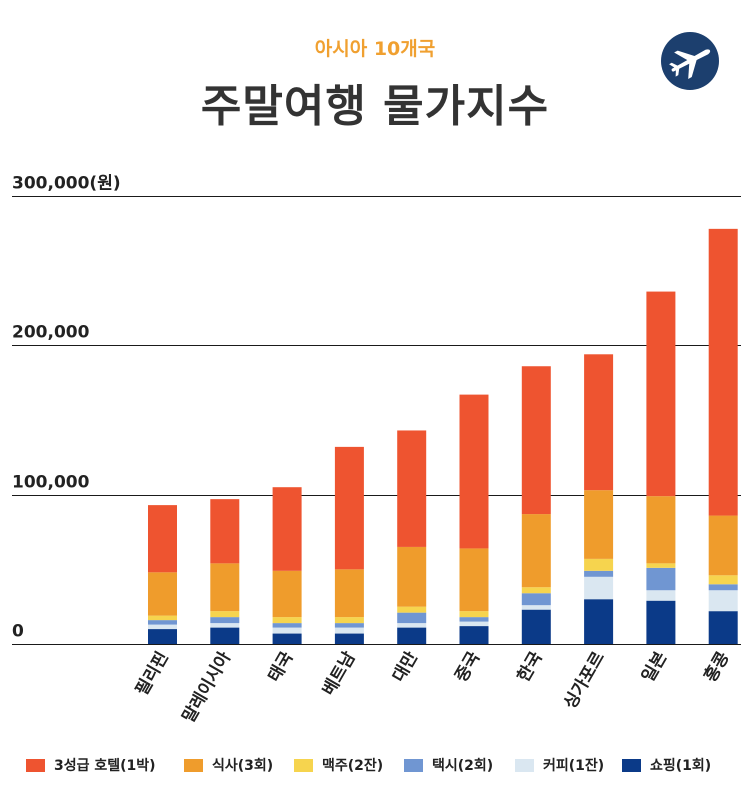  What do you see at coordinates (530, 666) in the screenshot?
I see `x-tick-label: 한국` at bounding box center [530, 666].